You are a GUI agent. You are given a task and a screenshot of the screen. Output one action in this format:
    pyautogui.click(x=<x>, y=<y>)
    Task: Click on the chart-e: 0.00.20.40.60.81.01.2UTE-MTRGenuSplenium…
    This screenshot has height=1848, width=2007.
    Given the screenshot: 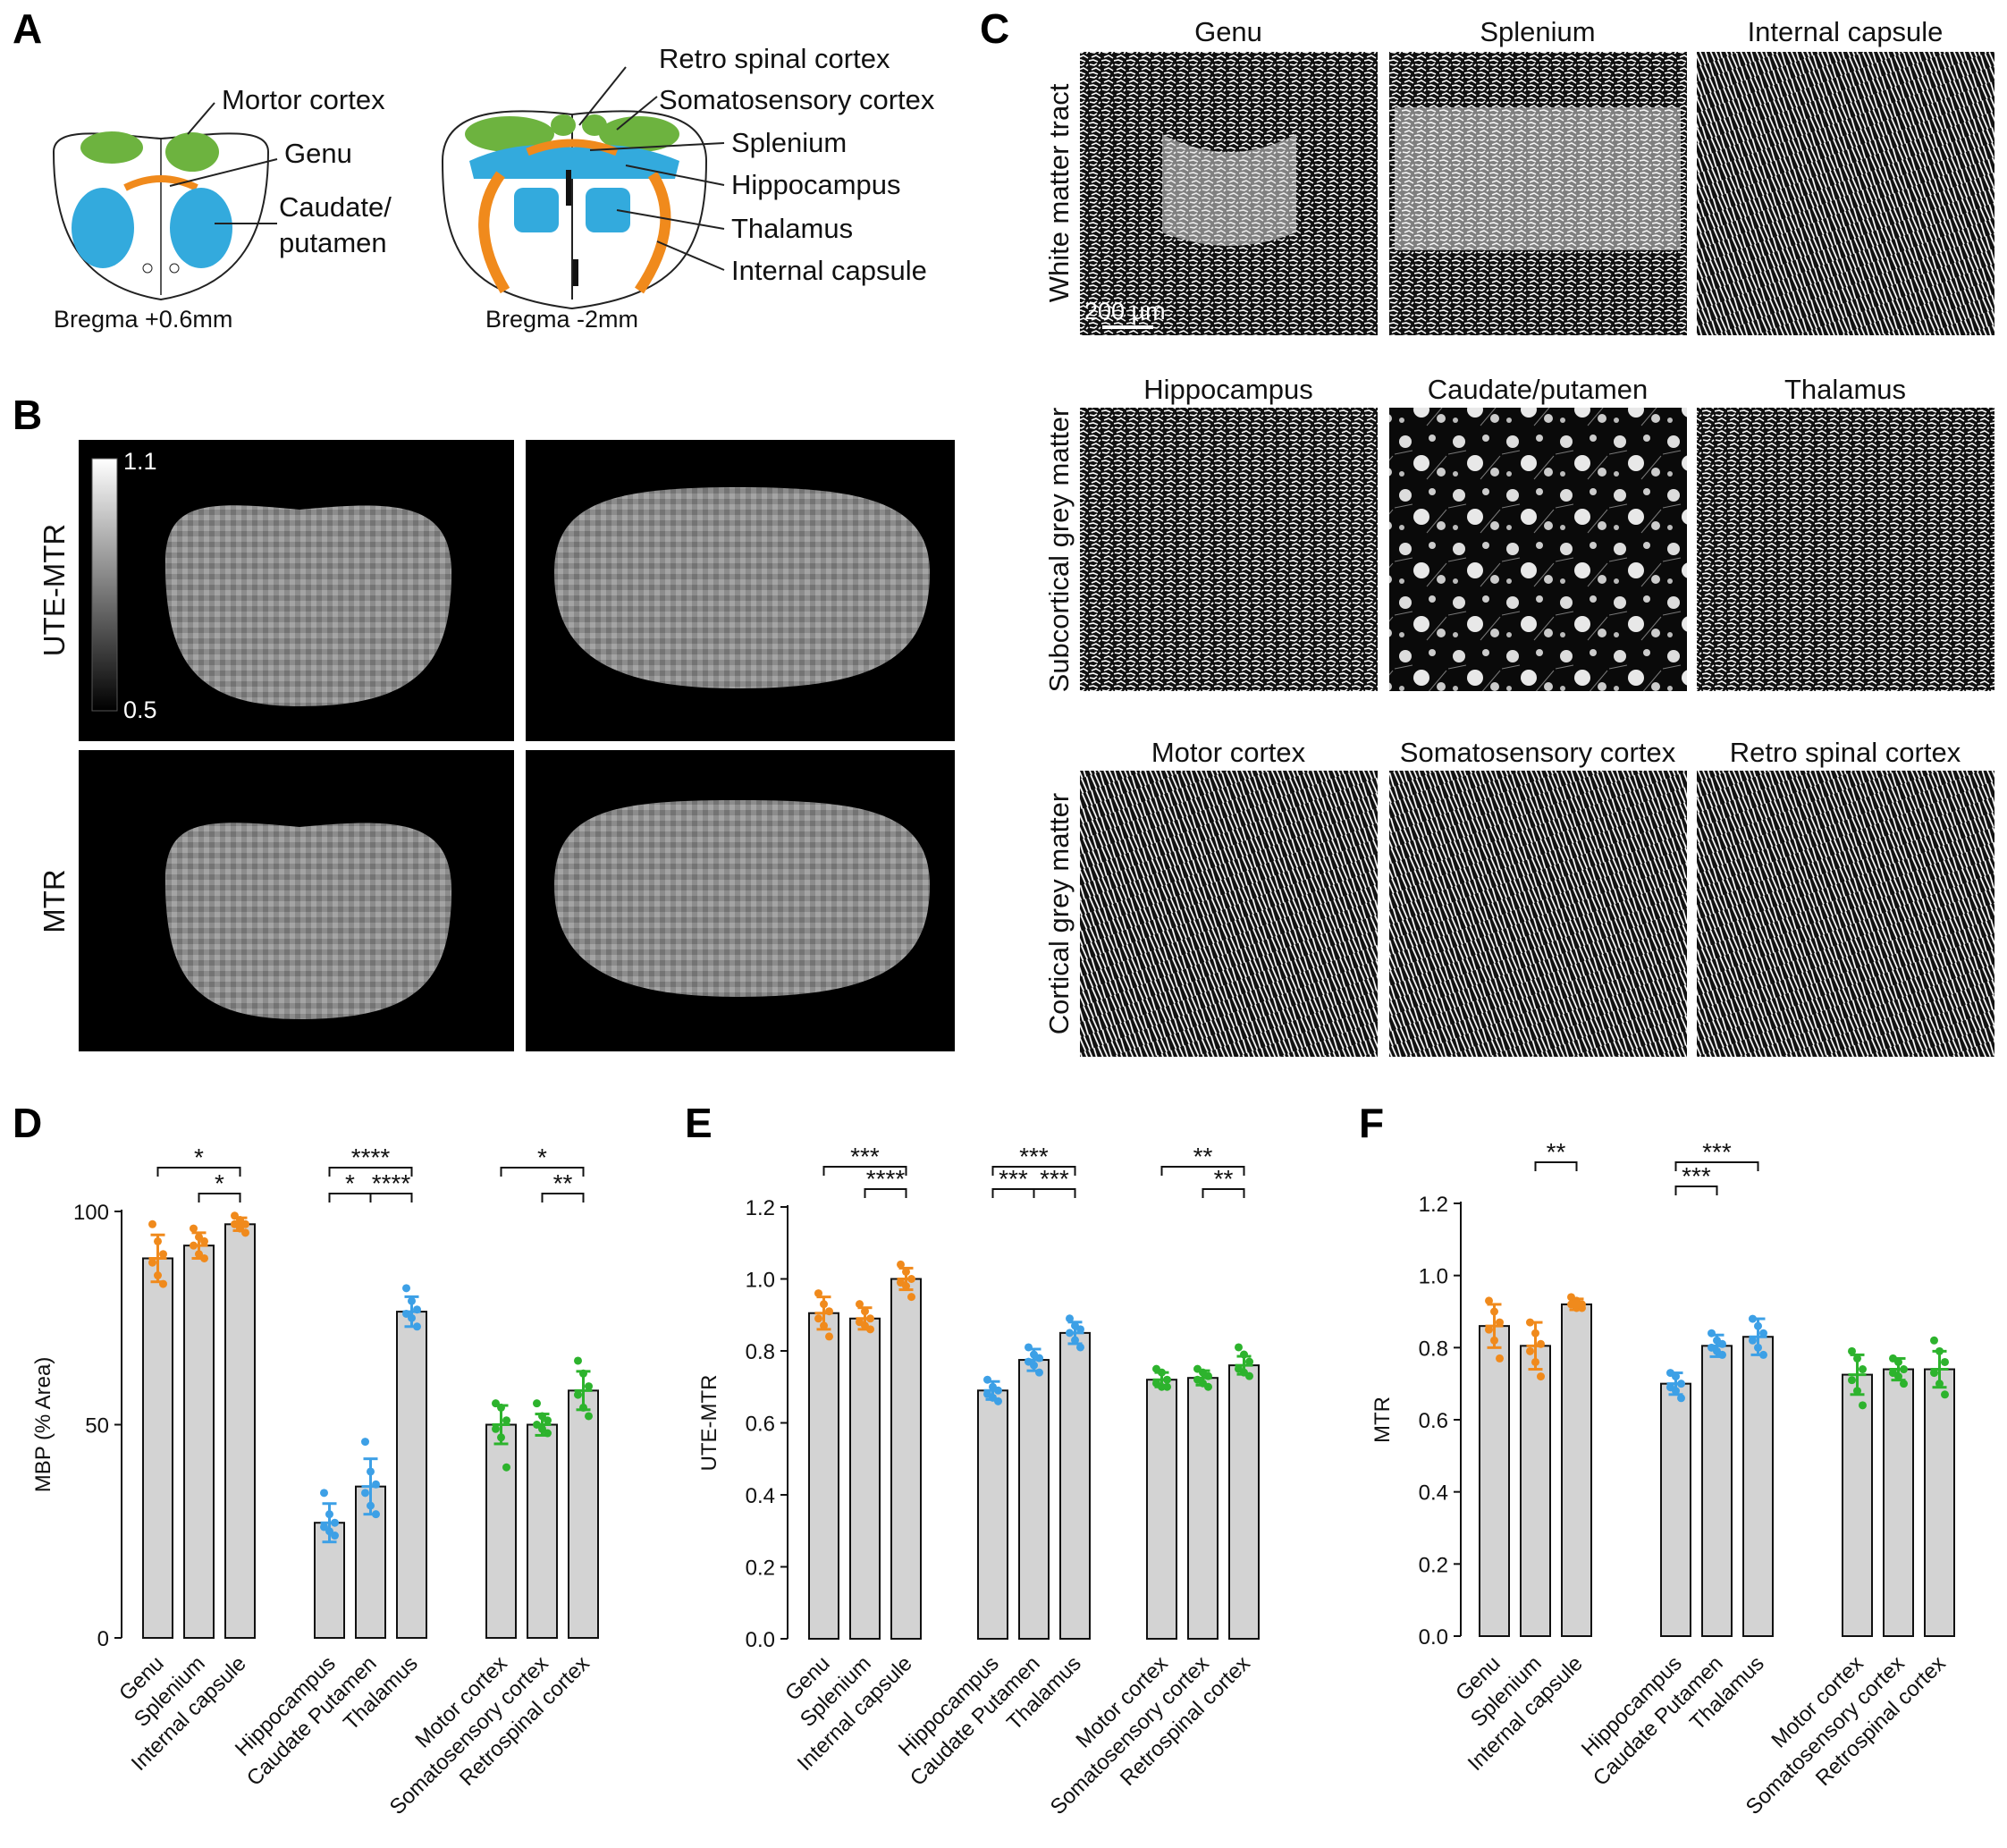 What is the action you would take?
    pyautogui.click(x=978, y=1481)
    